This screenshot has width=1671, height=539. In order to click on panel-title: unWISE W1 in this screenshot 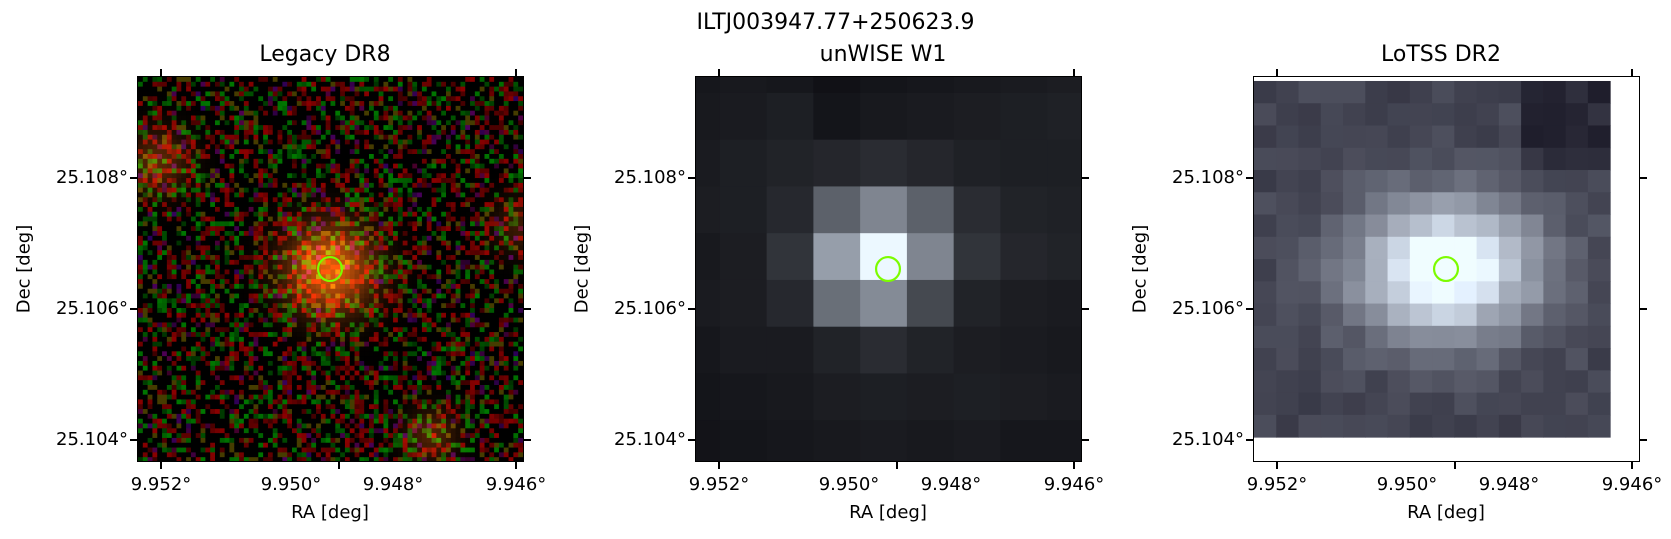, I will do `click(883, 54)`.